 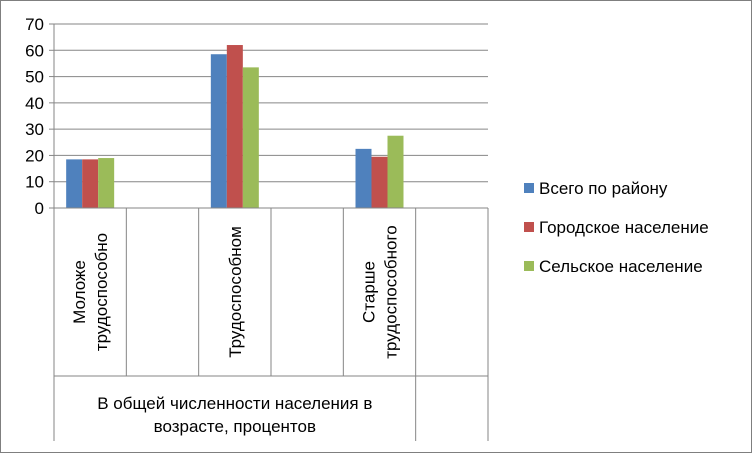 I want to click on category-label: Трудоспособном, so click(x=235, y=292).